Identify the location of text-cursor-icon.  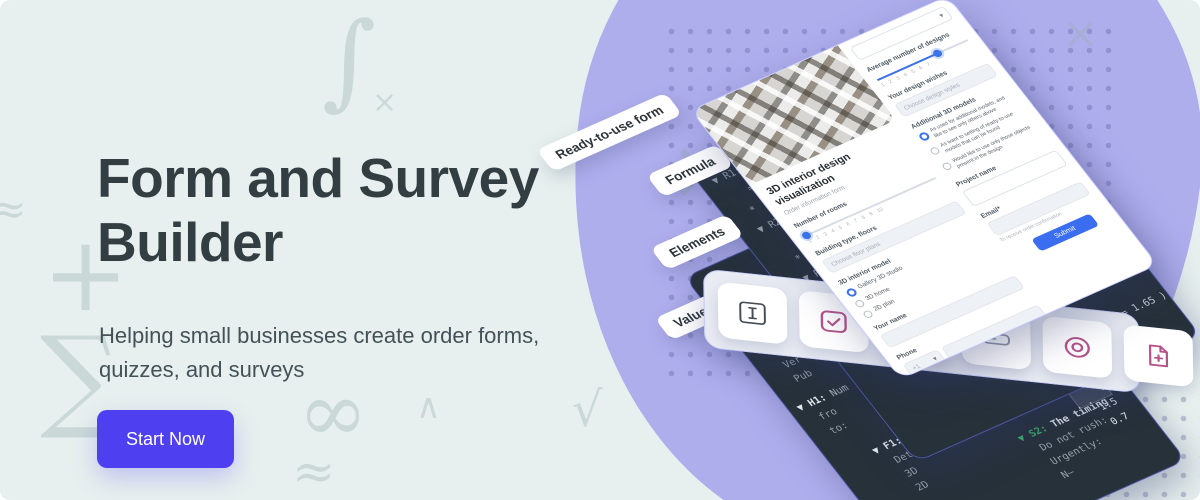
(753, 313).